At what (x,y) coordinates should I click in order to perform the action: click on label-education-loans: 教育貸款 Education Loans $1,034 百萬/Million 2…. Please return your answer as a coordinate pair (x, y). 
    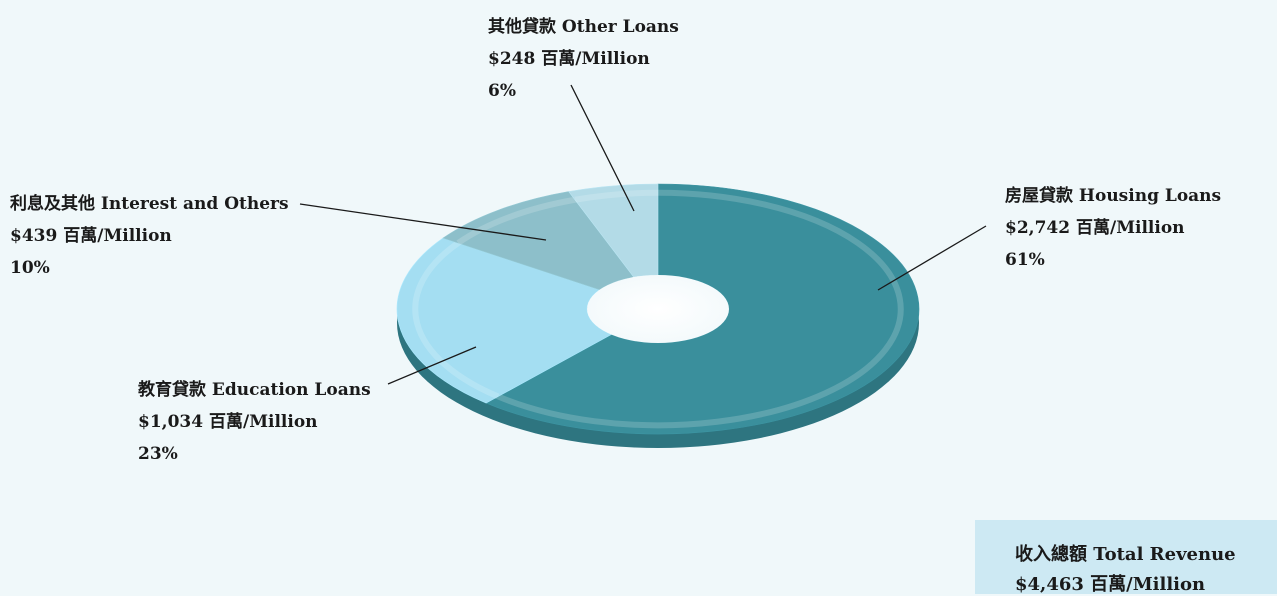
    Looking at the image, I should click on (254, 422).